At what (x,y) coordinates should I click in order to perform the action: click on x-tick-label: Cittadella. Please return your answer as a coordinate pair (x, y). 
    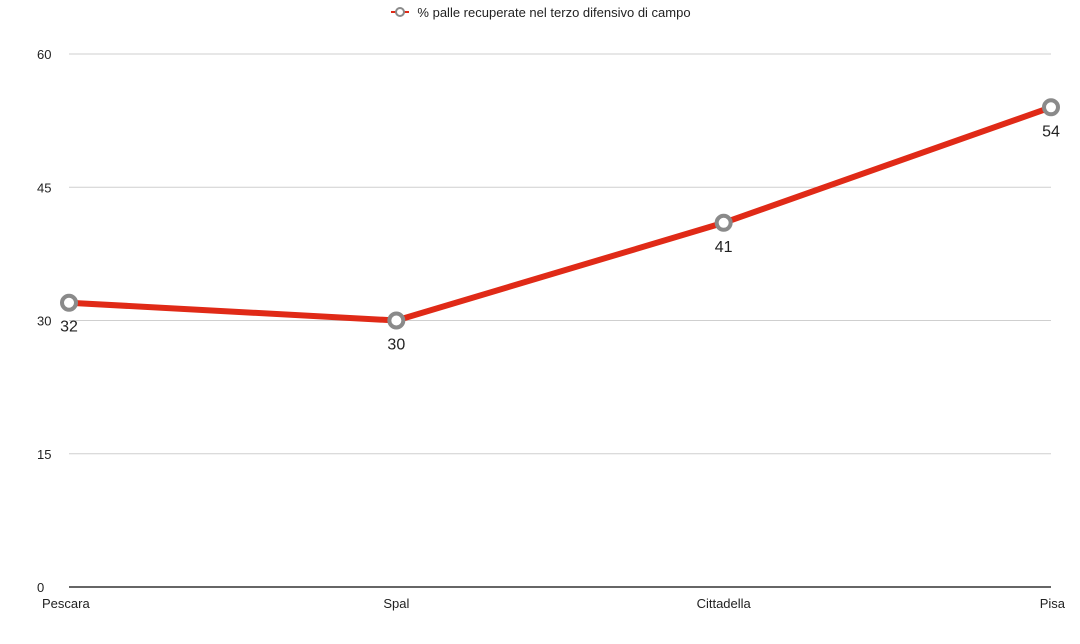
    Looking at the image, I should click on (724, 603).